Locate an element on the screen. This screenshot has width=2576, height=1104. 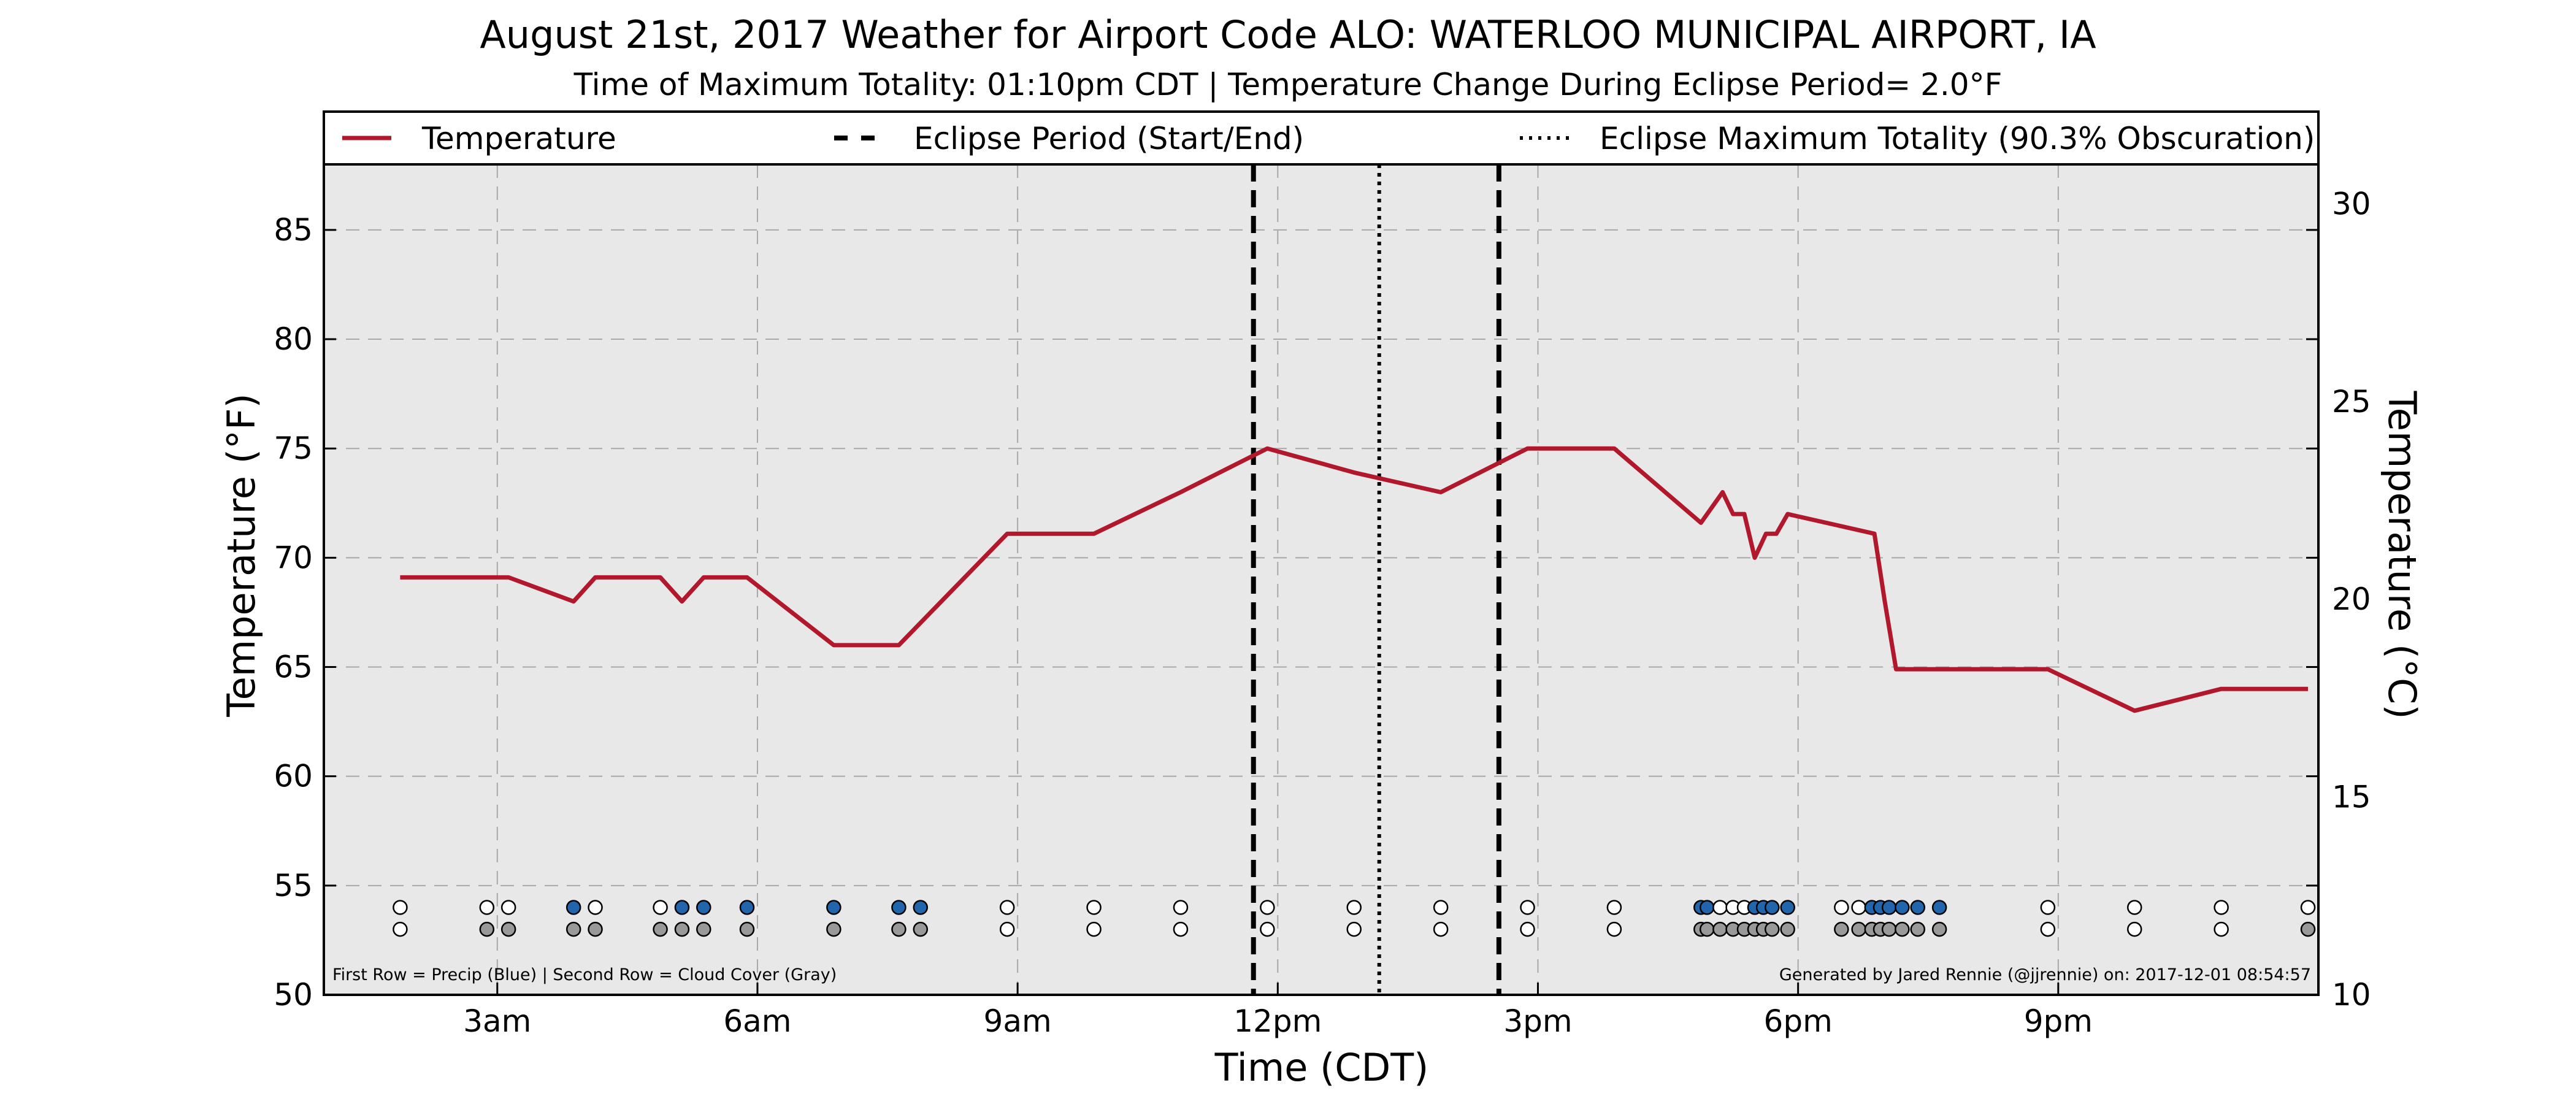
y-tick-label: 70 is located at coordinates (293, 557).